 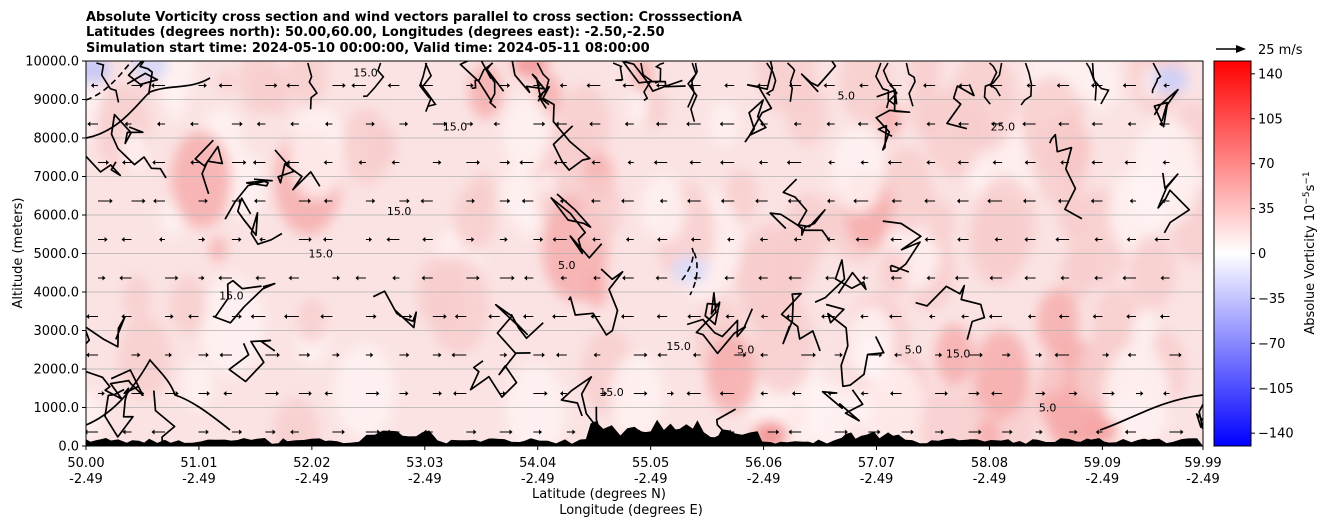 What do you see at coordinates (876, 463) in the screenshot?
I see `x-tick-label-lat: 57.07` at bounding box center [876, 463].